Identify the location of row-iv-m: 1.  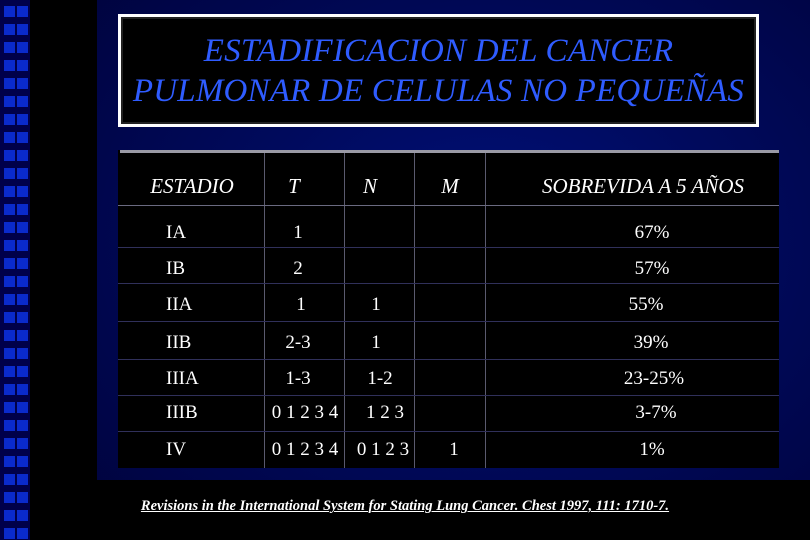
(454, 449).